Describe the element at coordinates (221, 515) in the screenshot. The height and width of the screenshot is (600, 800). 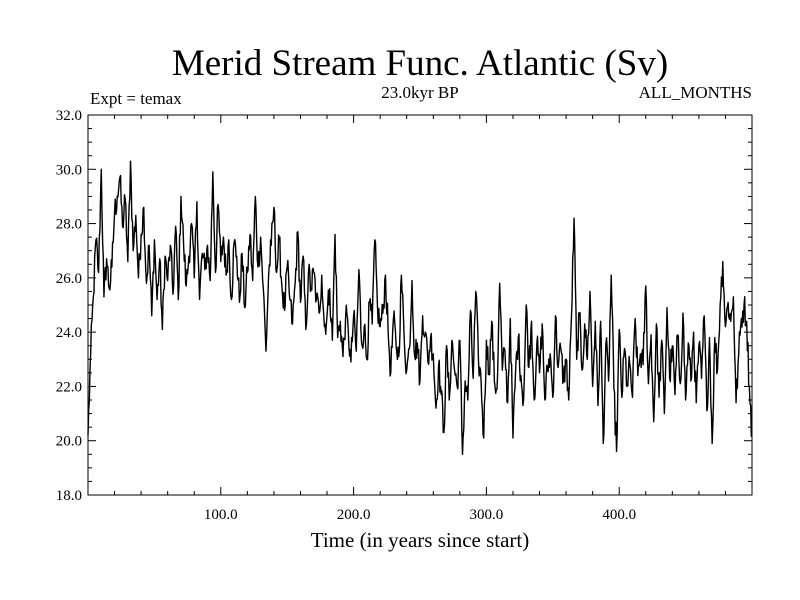
I see `x-tick-label: 100.0` at that location.